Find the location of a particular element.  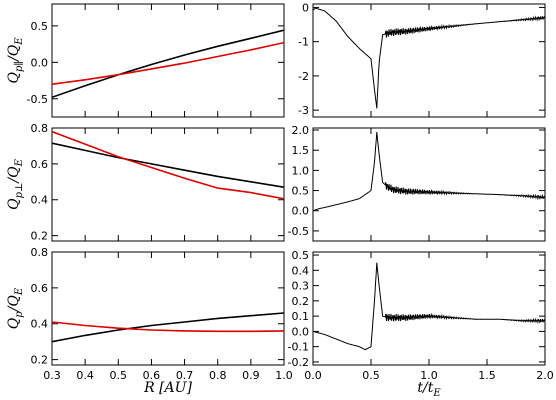

y-axis-label: Qp​/QE​ is located at coordinates (15, 308).